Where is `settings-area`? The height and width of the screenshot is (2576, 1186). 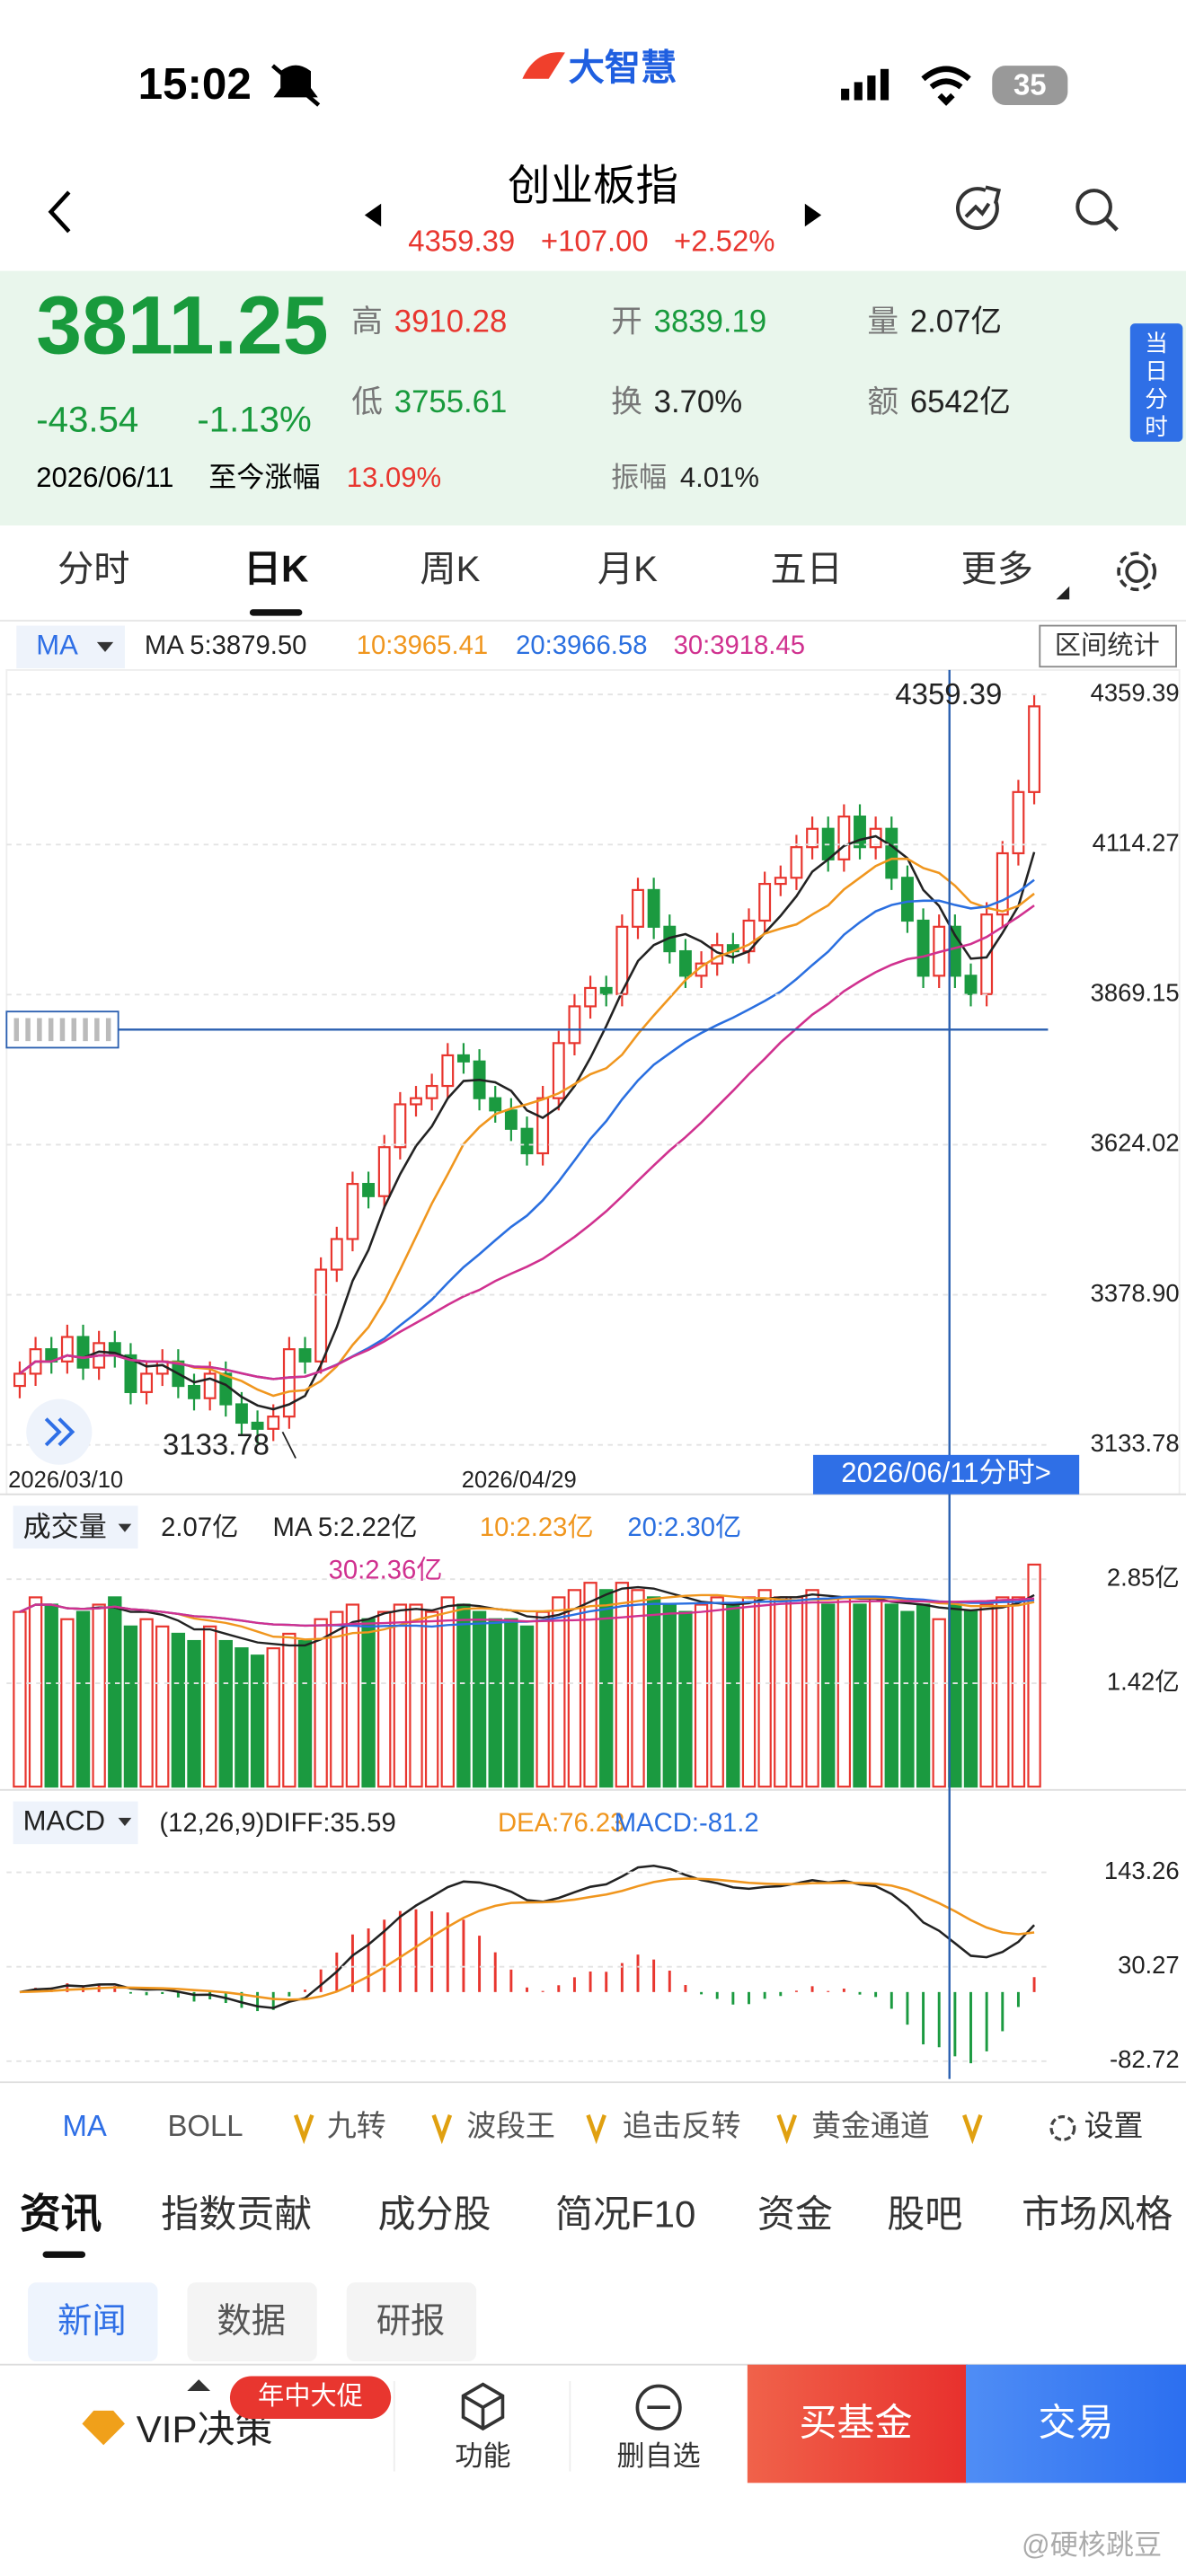
settings-area is located at coordinates (1108, 2128).